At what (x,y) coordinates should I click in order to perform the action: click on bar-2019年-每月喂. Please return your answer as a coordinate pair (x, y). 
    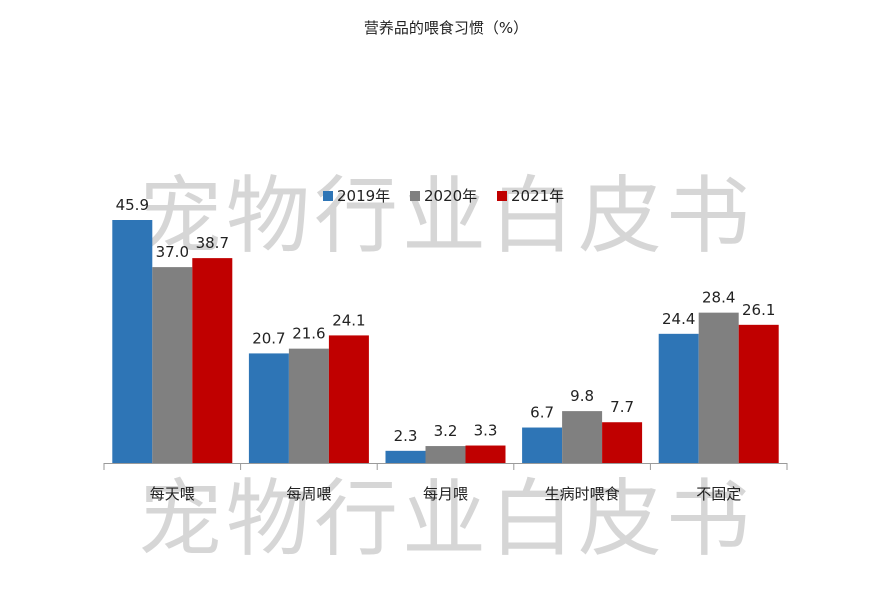
    Looking at the image, I should click on (405, 456).